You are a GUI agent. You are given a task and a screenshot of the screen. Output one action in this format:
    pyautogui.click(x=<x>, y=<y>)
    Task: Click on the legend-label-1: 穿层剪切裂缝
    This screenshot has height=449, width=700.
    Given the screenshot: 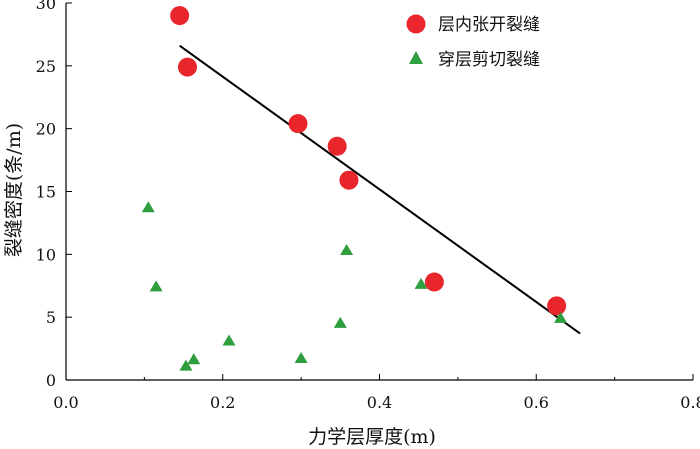 What is the action you would take?
    pyautogui.click(x=489, y=60)
    